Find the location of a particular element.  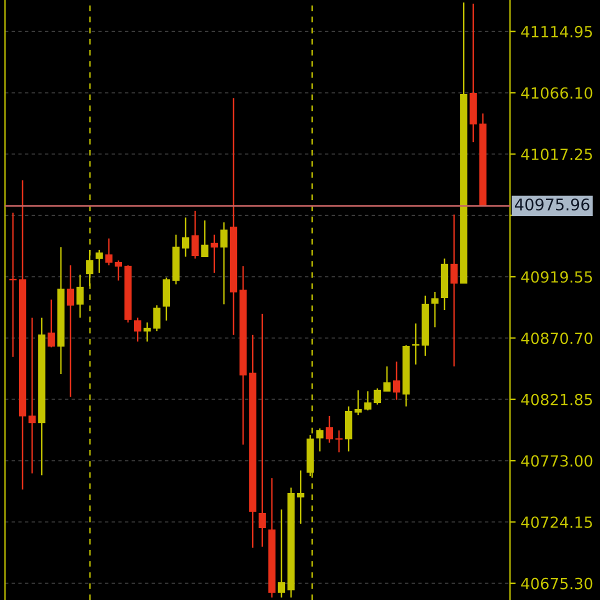

y-tick-label: 41017.25 is located at coordinates (556, 154).